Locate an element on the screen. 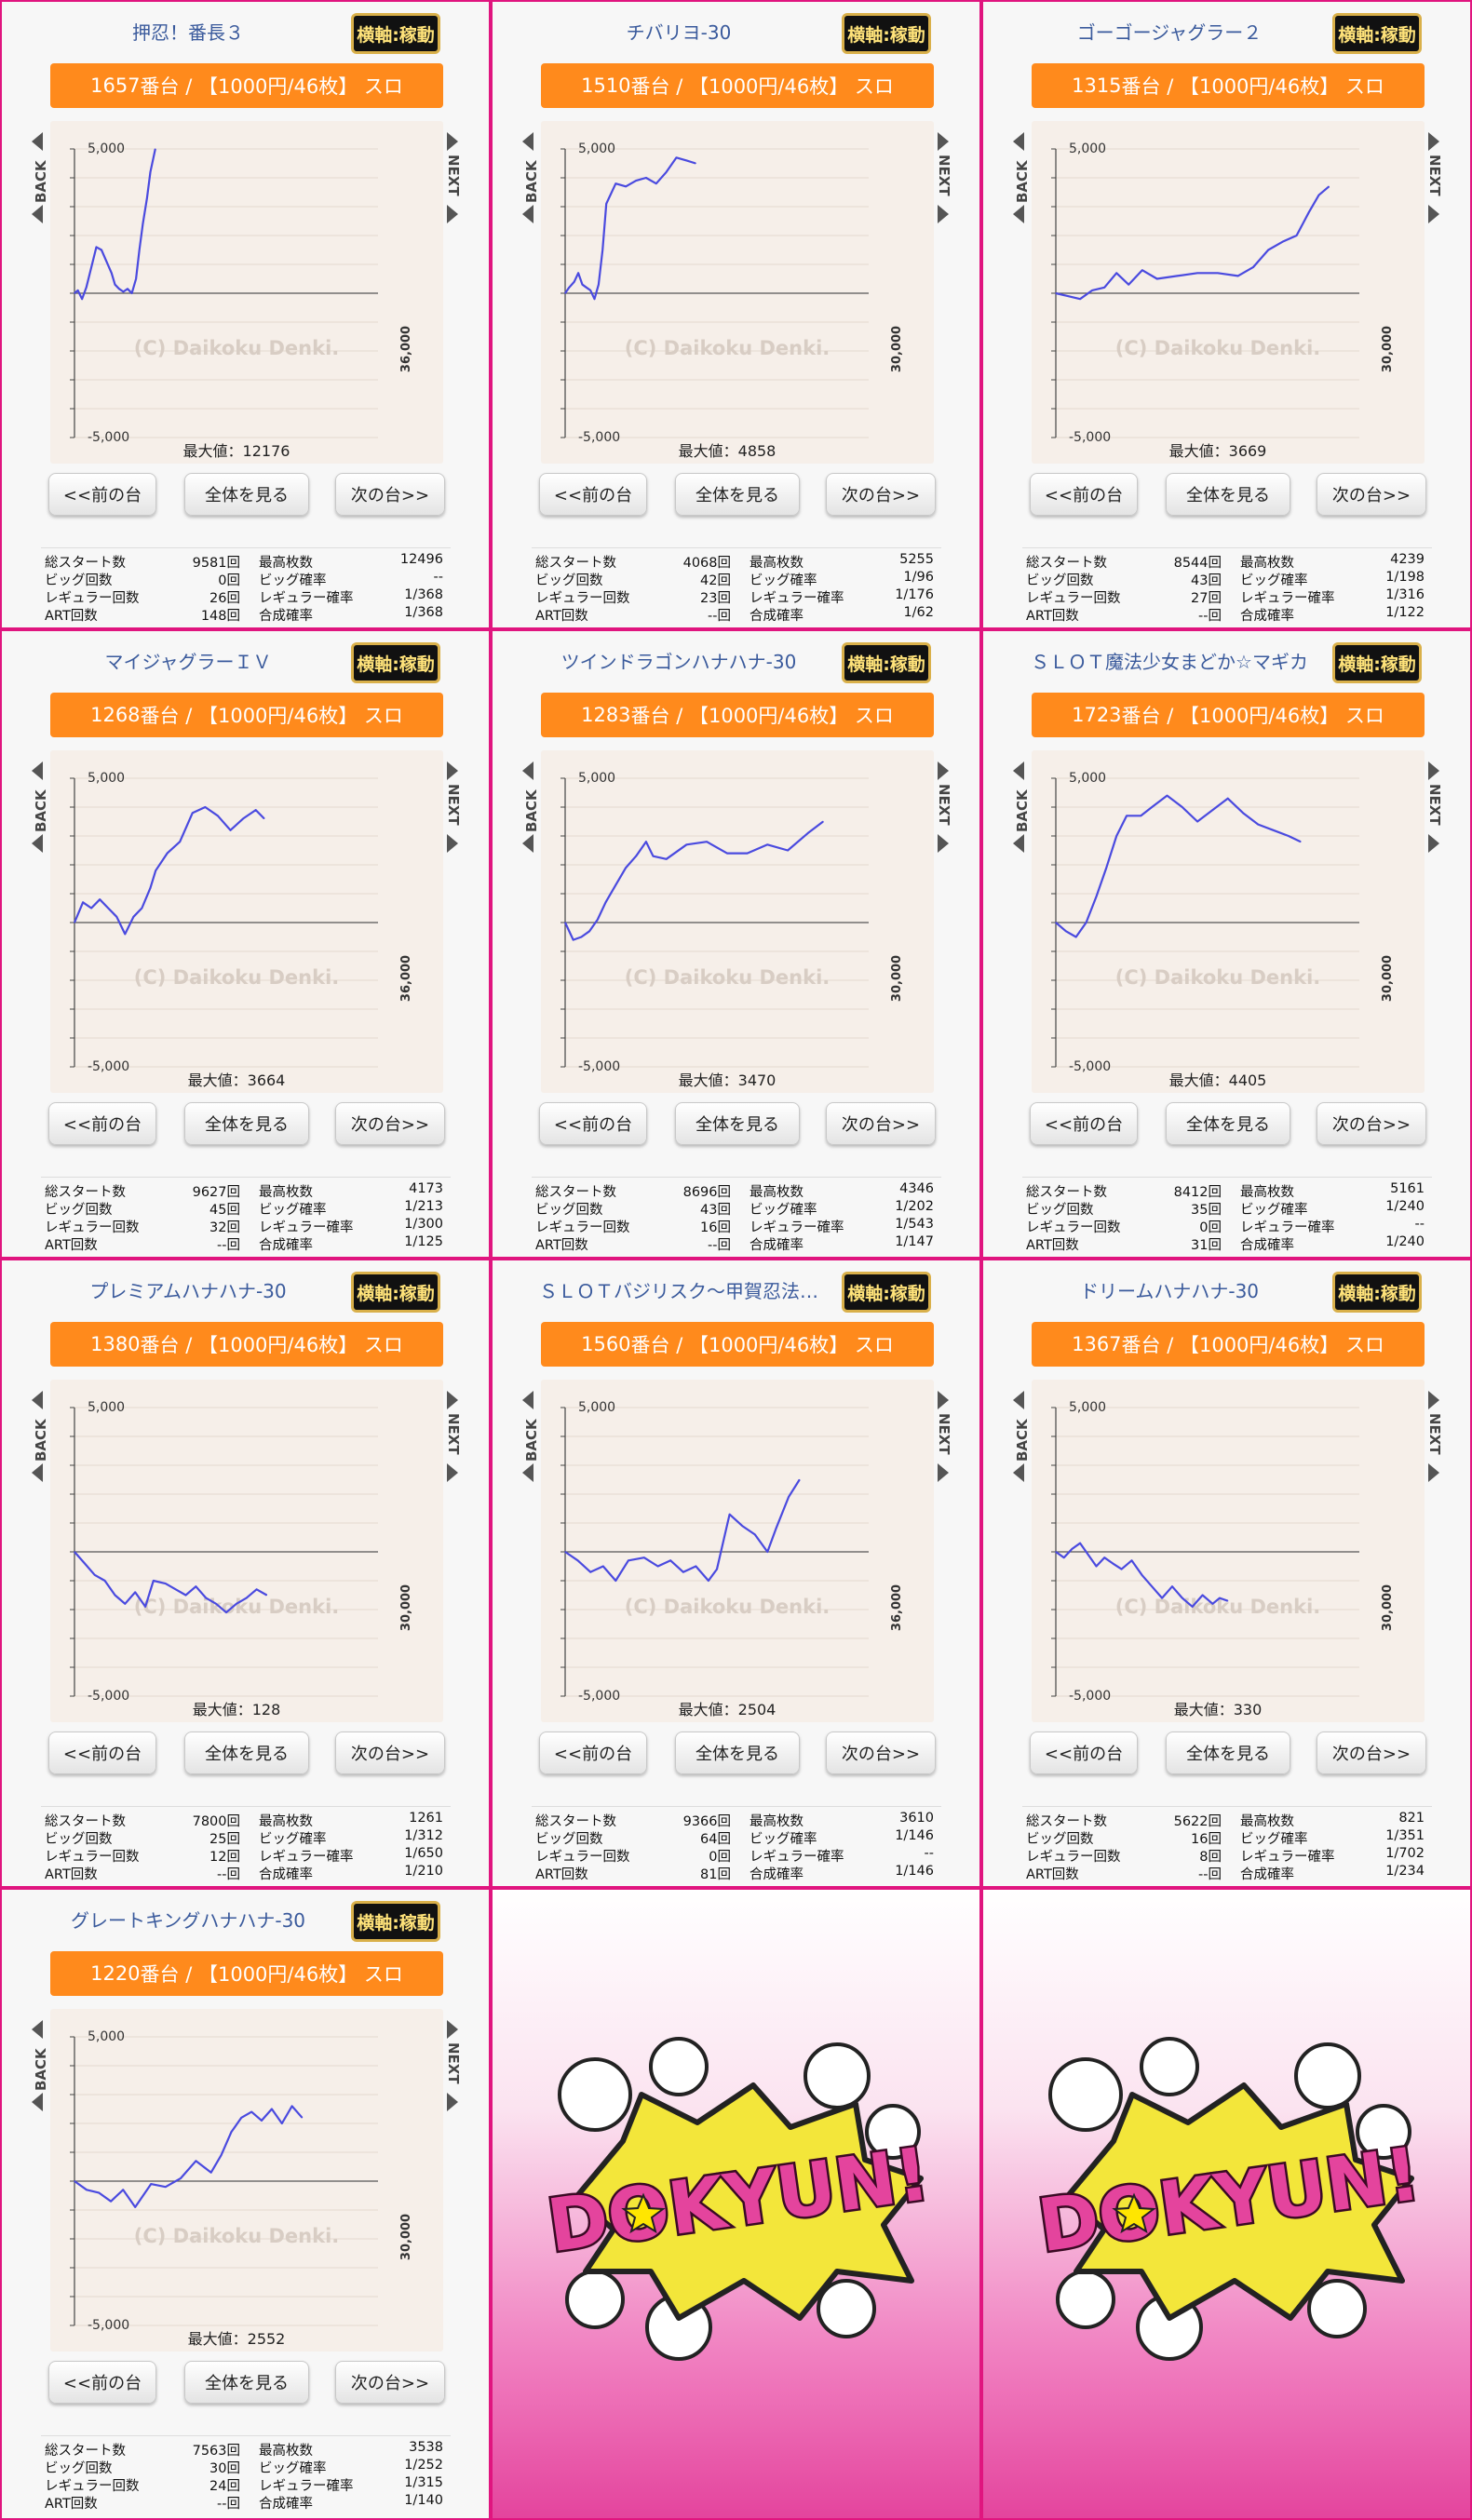  machine-title: チバリヨ-30 is located at coordinates (679, 32).